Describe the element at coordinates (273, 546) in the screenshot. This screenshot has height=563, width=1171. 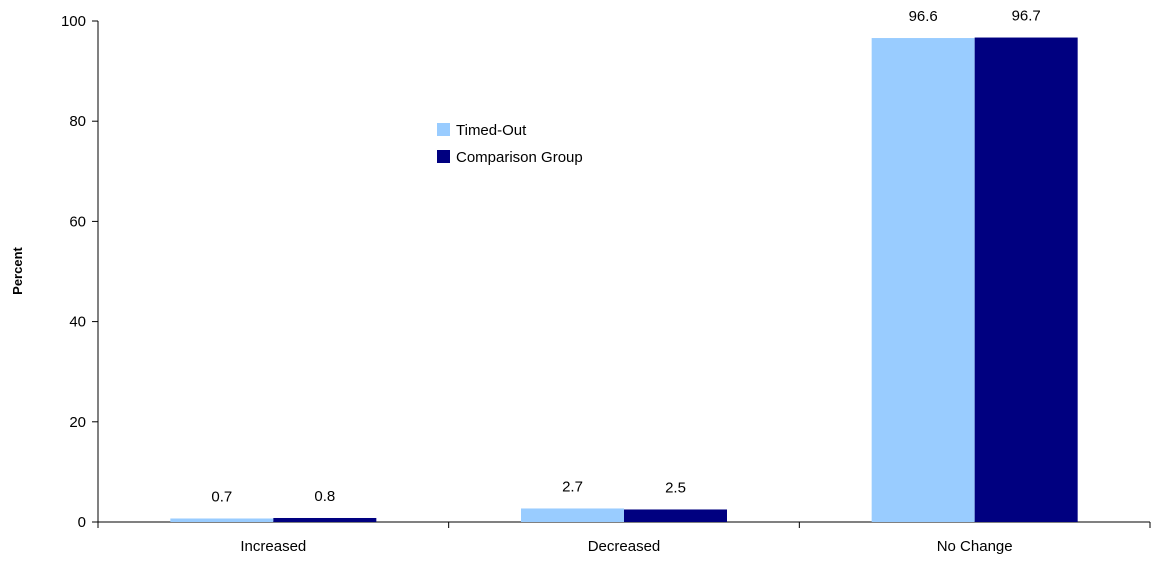
I see `x-tick-label: Increased` at that location.